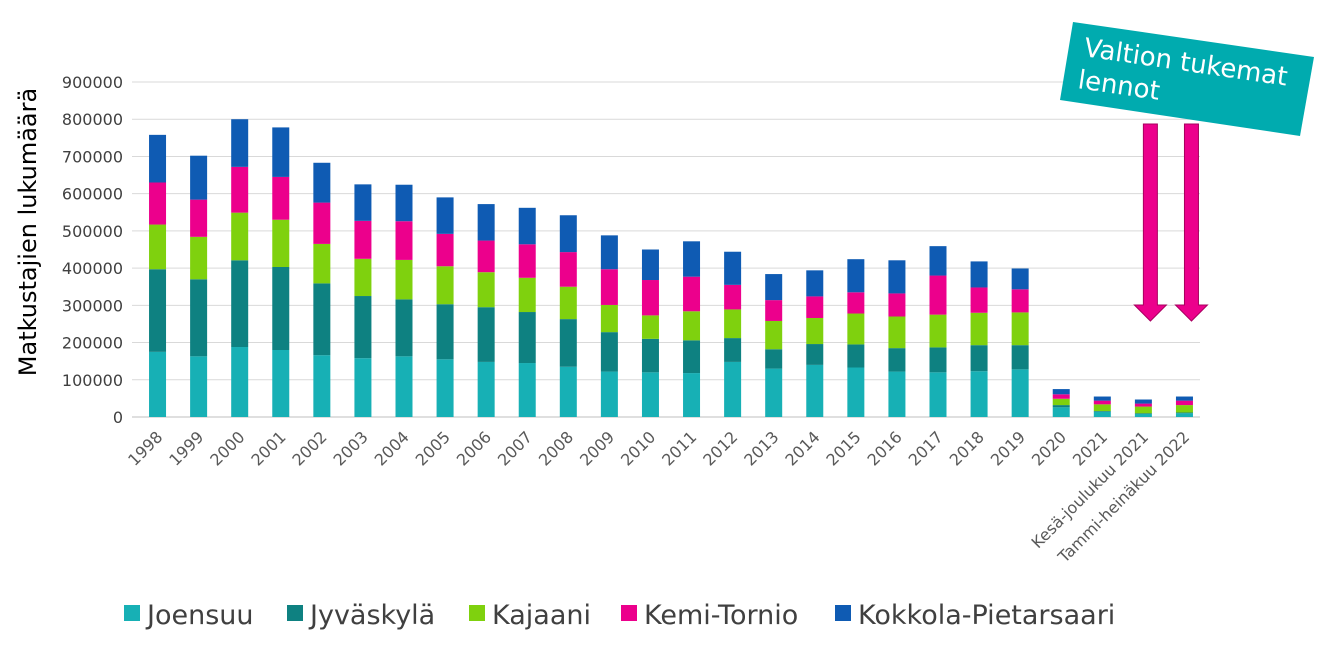 This screenshot has width=1327, height=654. I want to click on x-tick-label: 2018, so click(967, 448).